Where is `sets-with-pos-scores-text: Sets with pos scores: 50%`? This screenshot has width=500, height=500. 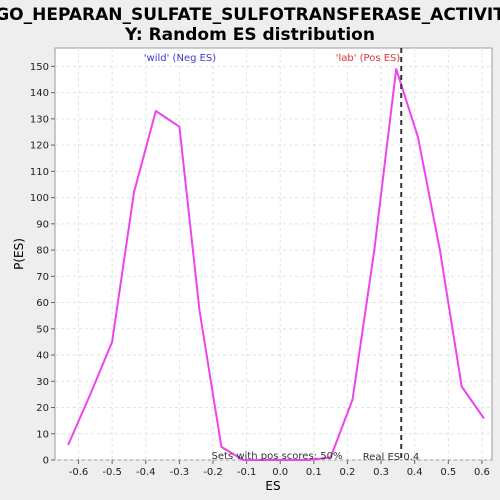 sets-with-pos-scores-text: Sets with pos scores: 50% is located at coordinates (277, 456).